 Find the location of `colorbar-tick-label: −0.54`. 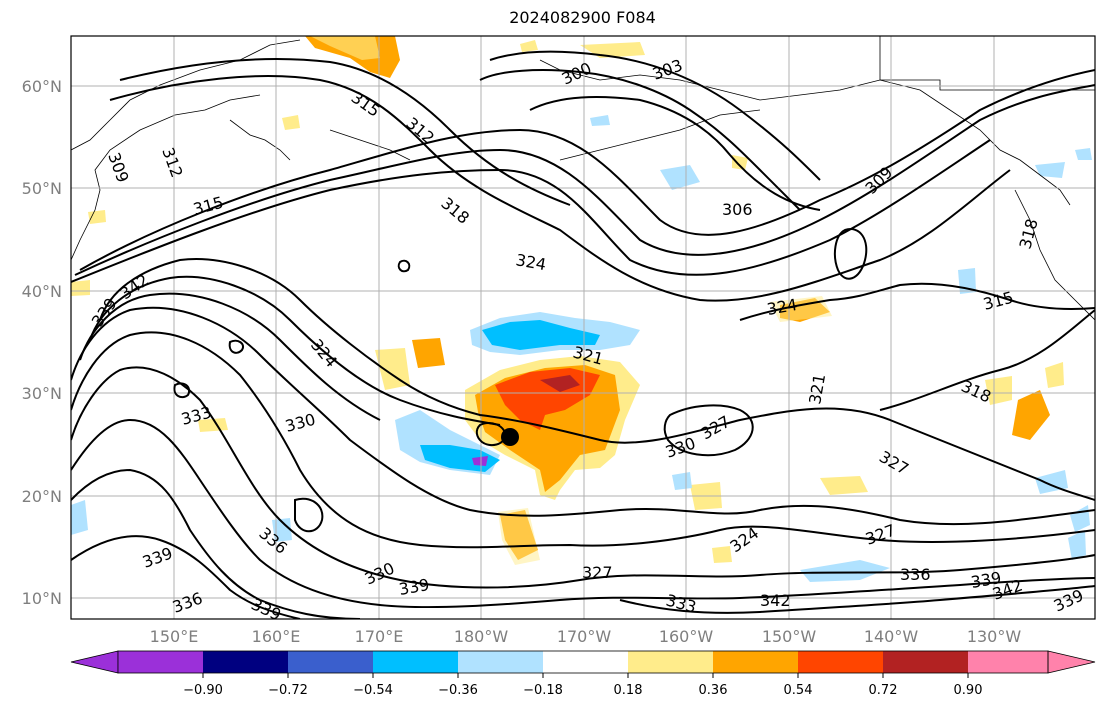

colorbar-tick-label: −0.54 is located at coordinates (373, 690).